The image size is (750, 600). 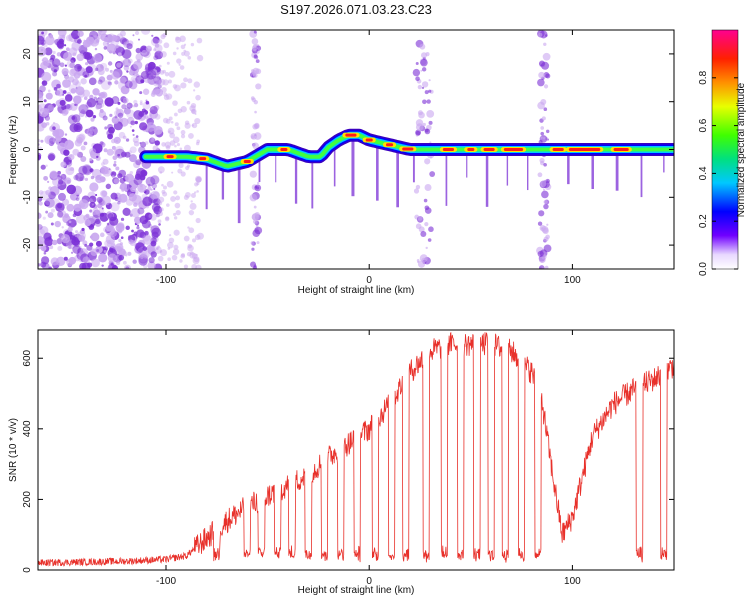 I want to click on figure-title: S197.2026.071.03.23.C23, so click(x=356, y=9).